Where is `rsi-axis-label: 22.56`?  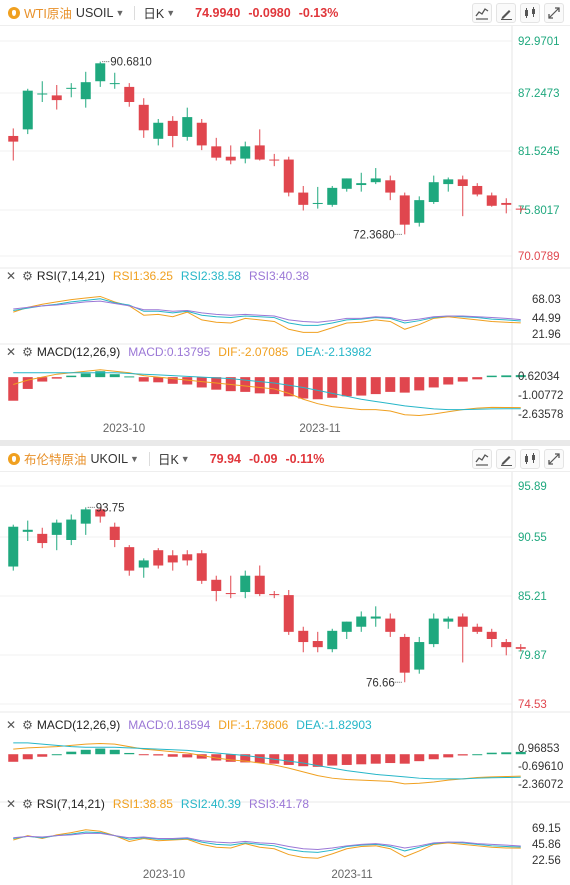
rsi-axis-label: 22.56 is located at coordinates (546, 861).